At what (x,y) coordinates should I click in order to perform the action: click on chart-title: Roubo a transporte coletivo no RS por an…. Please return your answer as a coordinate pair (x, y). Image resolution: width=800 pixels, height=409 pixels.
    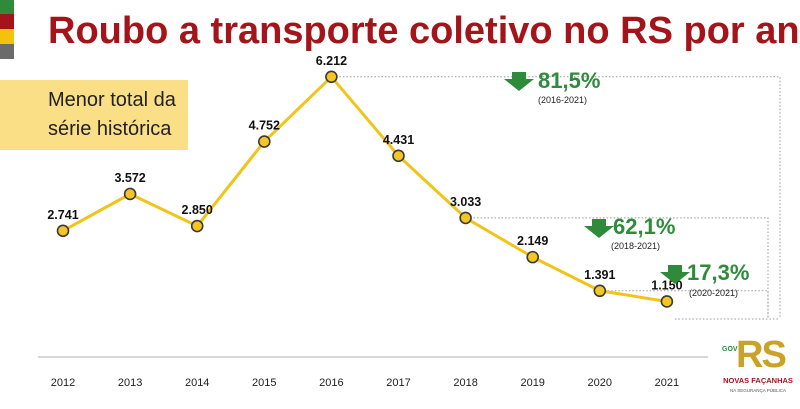
    Looking at the image, I should click on (424, 31).